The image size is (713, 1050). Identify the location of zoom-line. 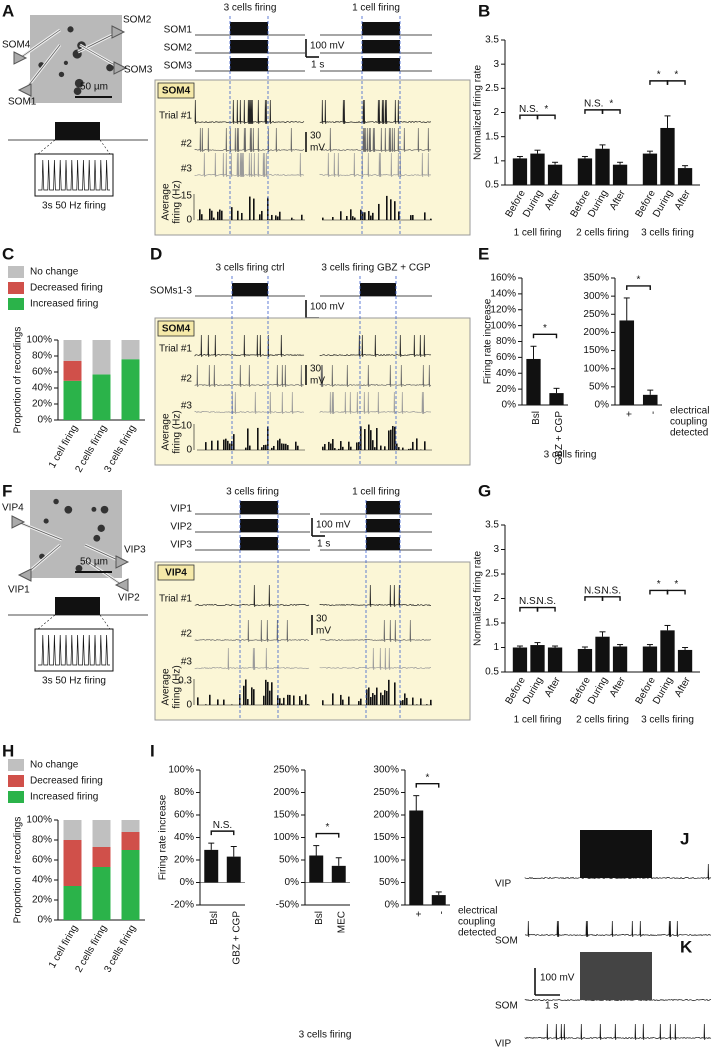
(105, 147).